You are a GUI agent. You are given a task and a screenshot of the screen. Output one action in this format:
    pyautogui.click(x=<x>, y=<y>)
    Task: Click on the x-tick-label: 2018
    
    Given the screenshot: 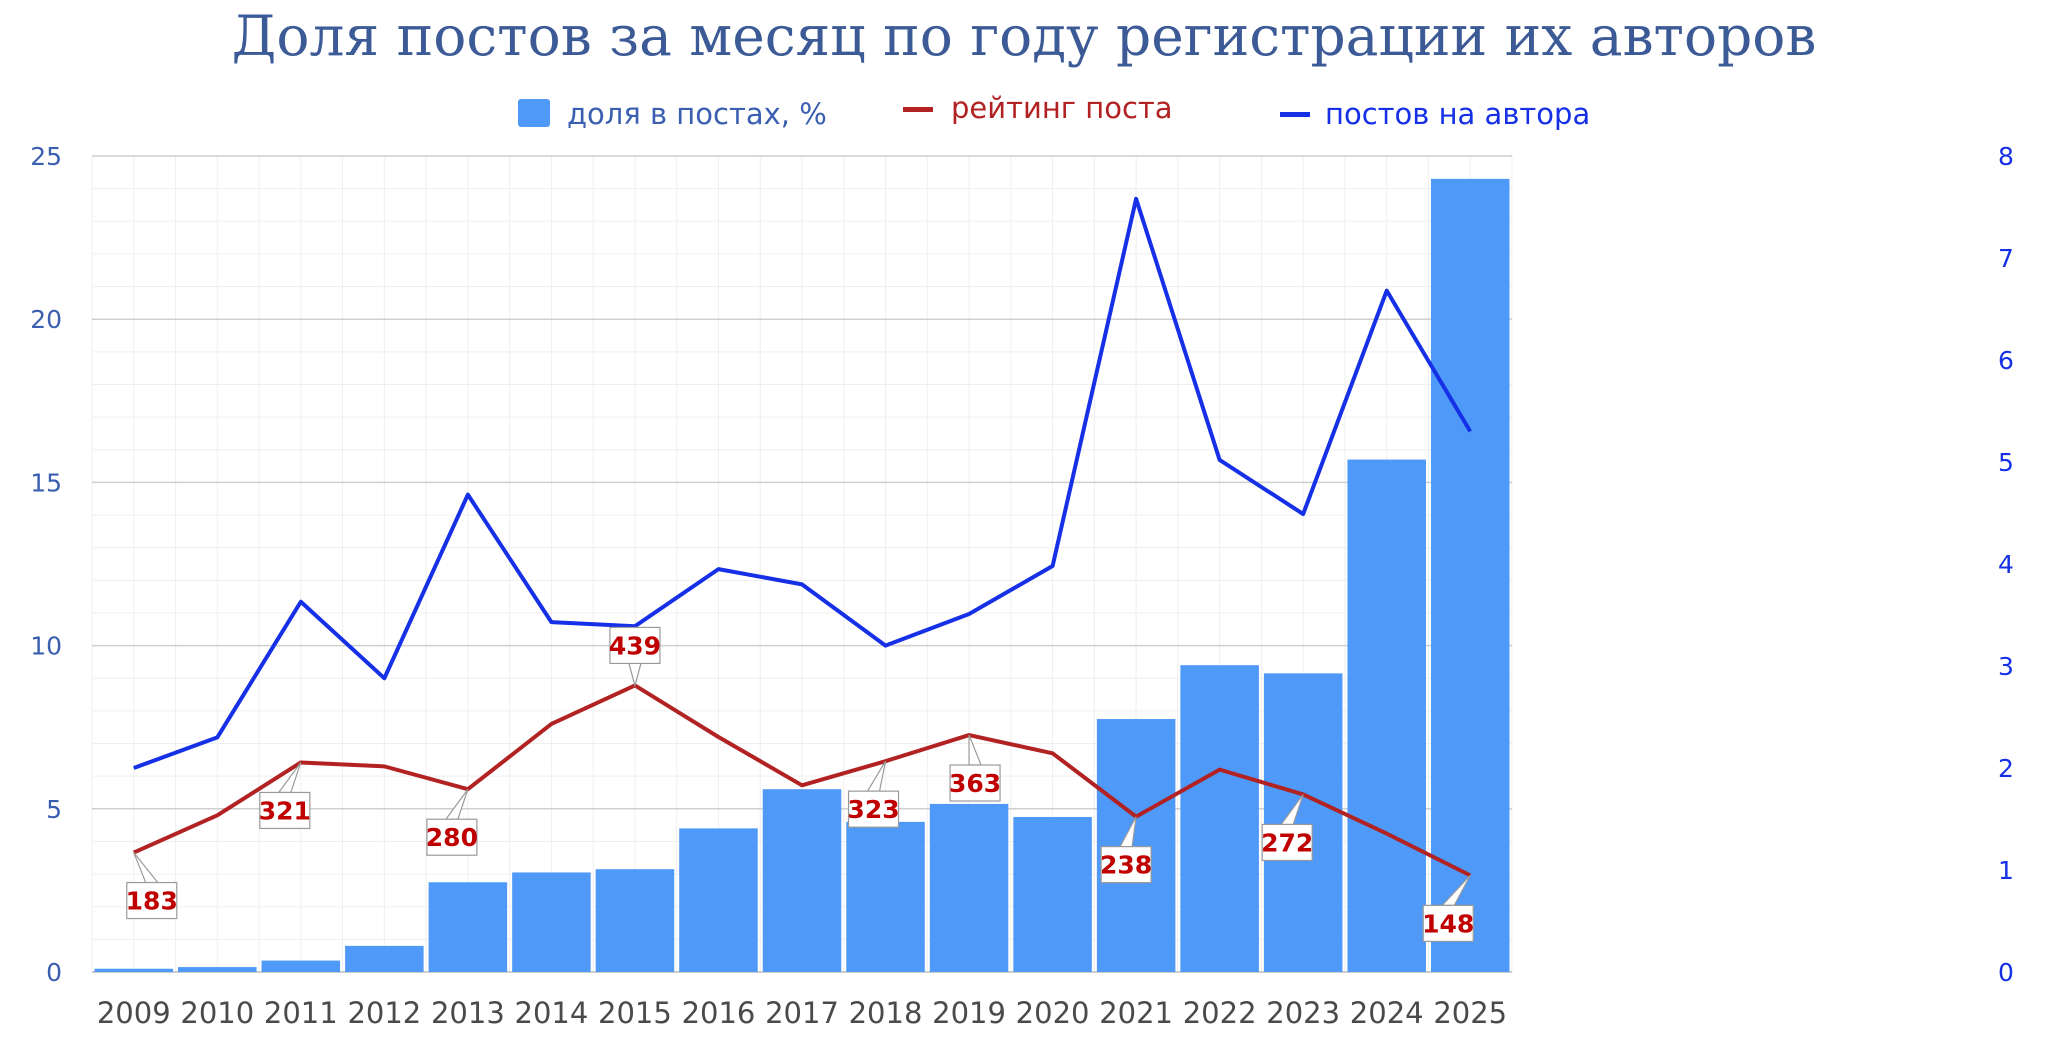 What is the action you would take?
    pyautogui.click(x=886, y=1013)
    